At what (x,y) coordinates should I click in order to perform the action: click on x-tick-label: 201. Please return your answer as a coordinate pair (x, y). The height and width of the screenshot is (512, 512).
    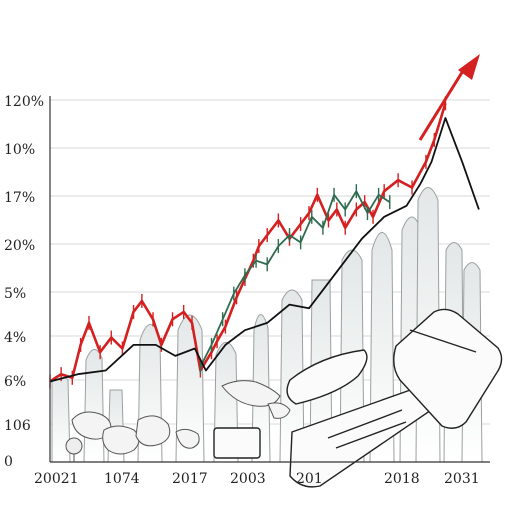
    Looking at the image, I should click on (309, 479).